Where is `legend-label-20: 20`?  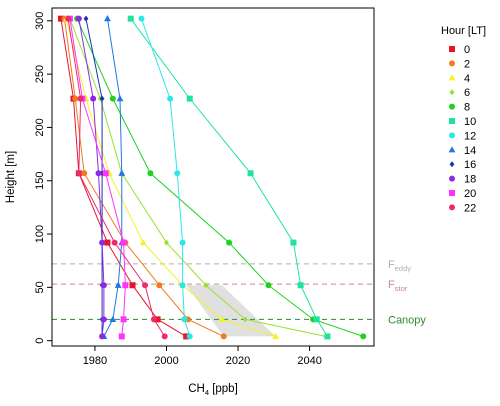
legend-label-20: 20 is located at coordinates (470, 194).